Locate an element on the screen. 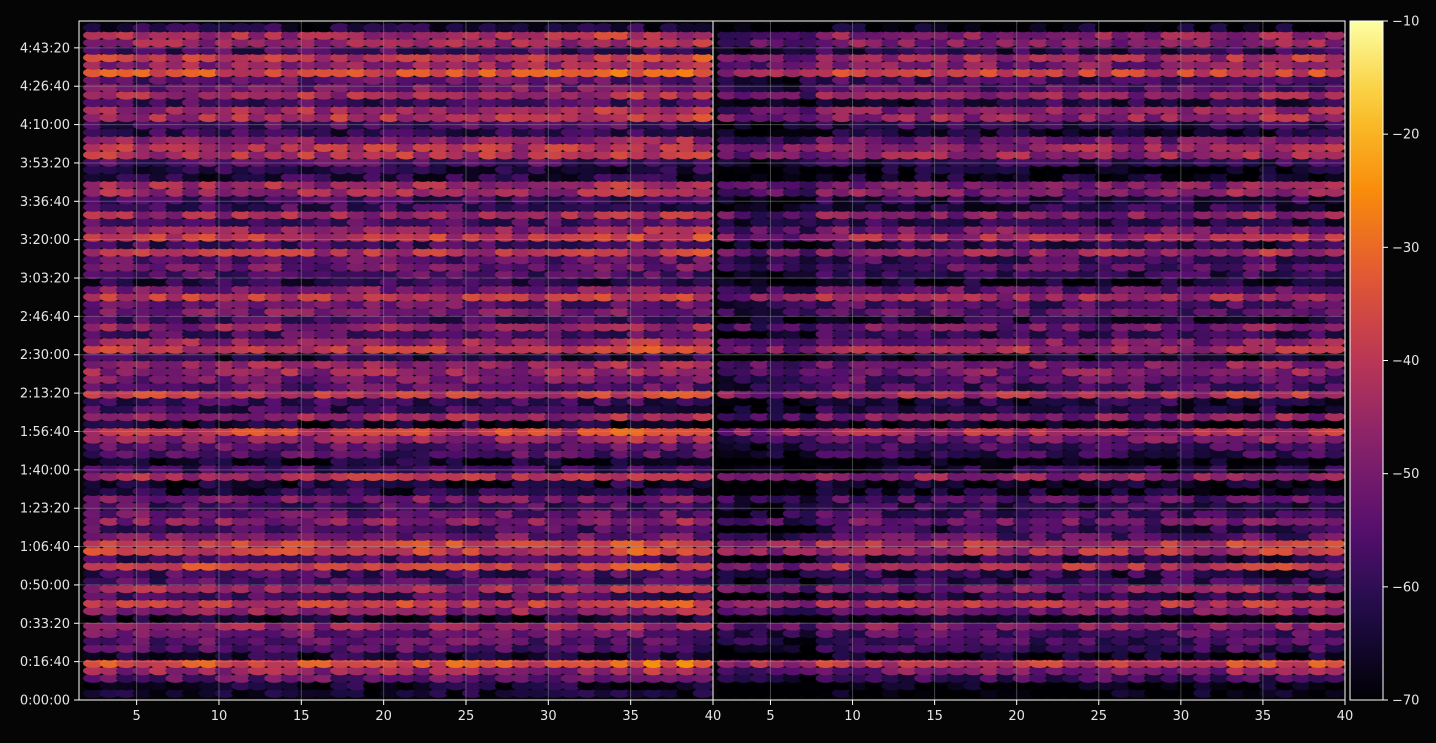 This screenshot has height=743, width=1436. y-tick-label: 4:10:00 is located at coordinates (45, 125).